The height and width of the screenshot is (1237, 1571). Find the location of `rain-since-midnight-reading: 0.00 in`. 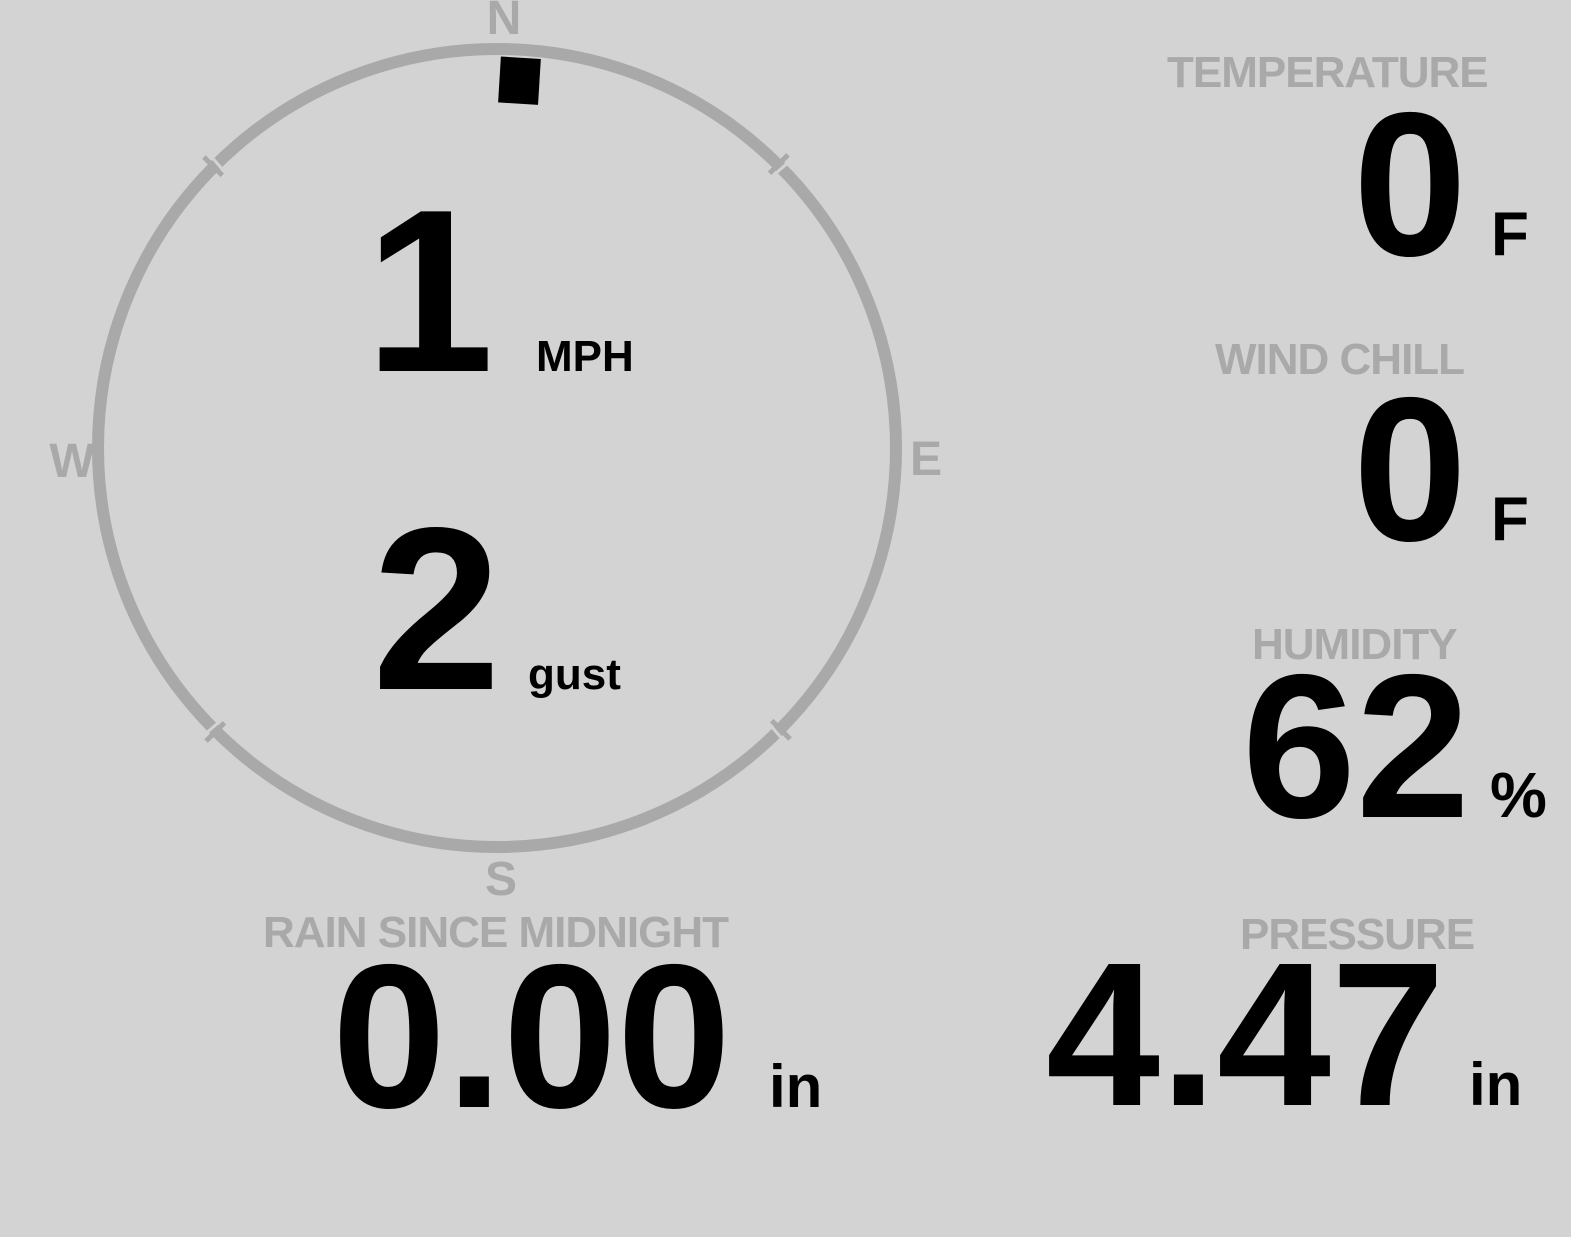

rain-since-midnight-reading: 0.00 in is located at coordinates (577, 1036).